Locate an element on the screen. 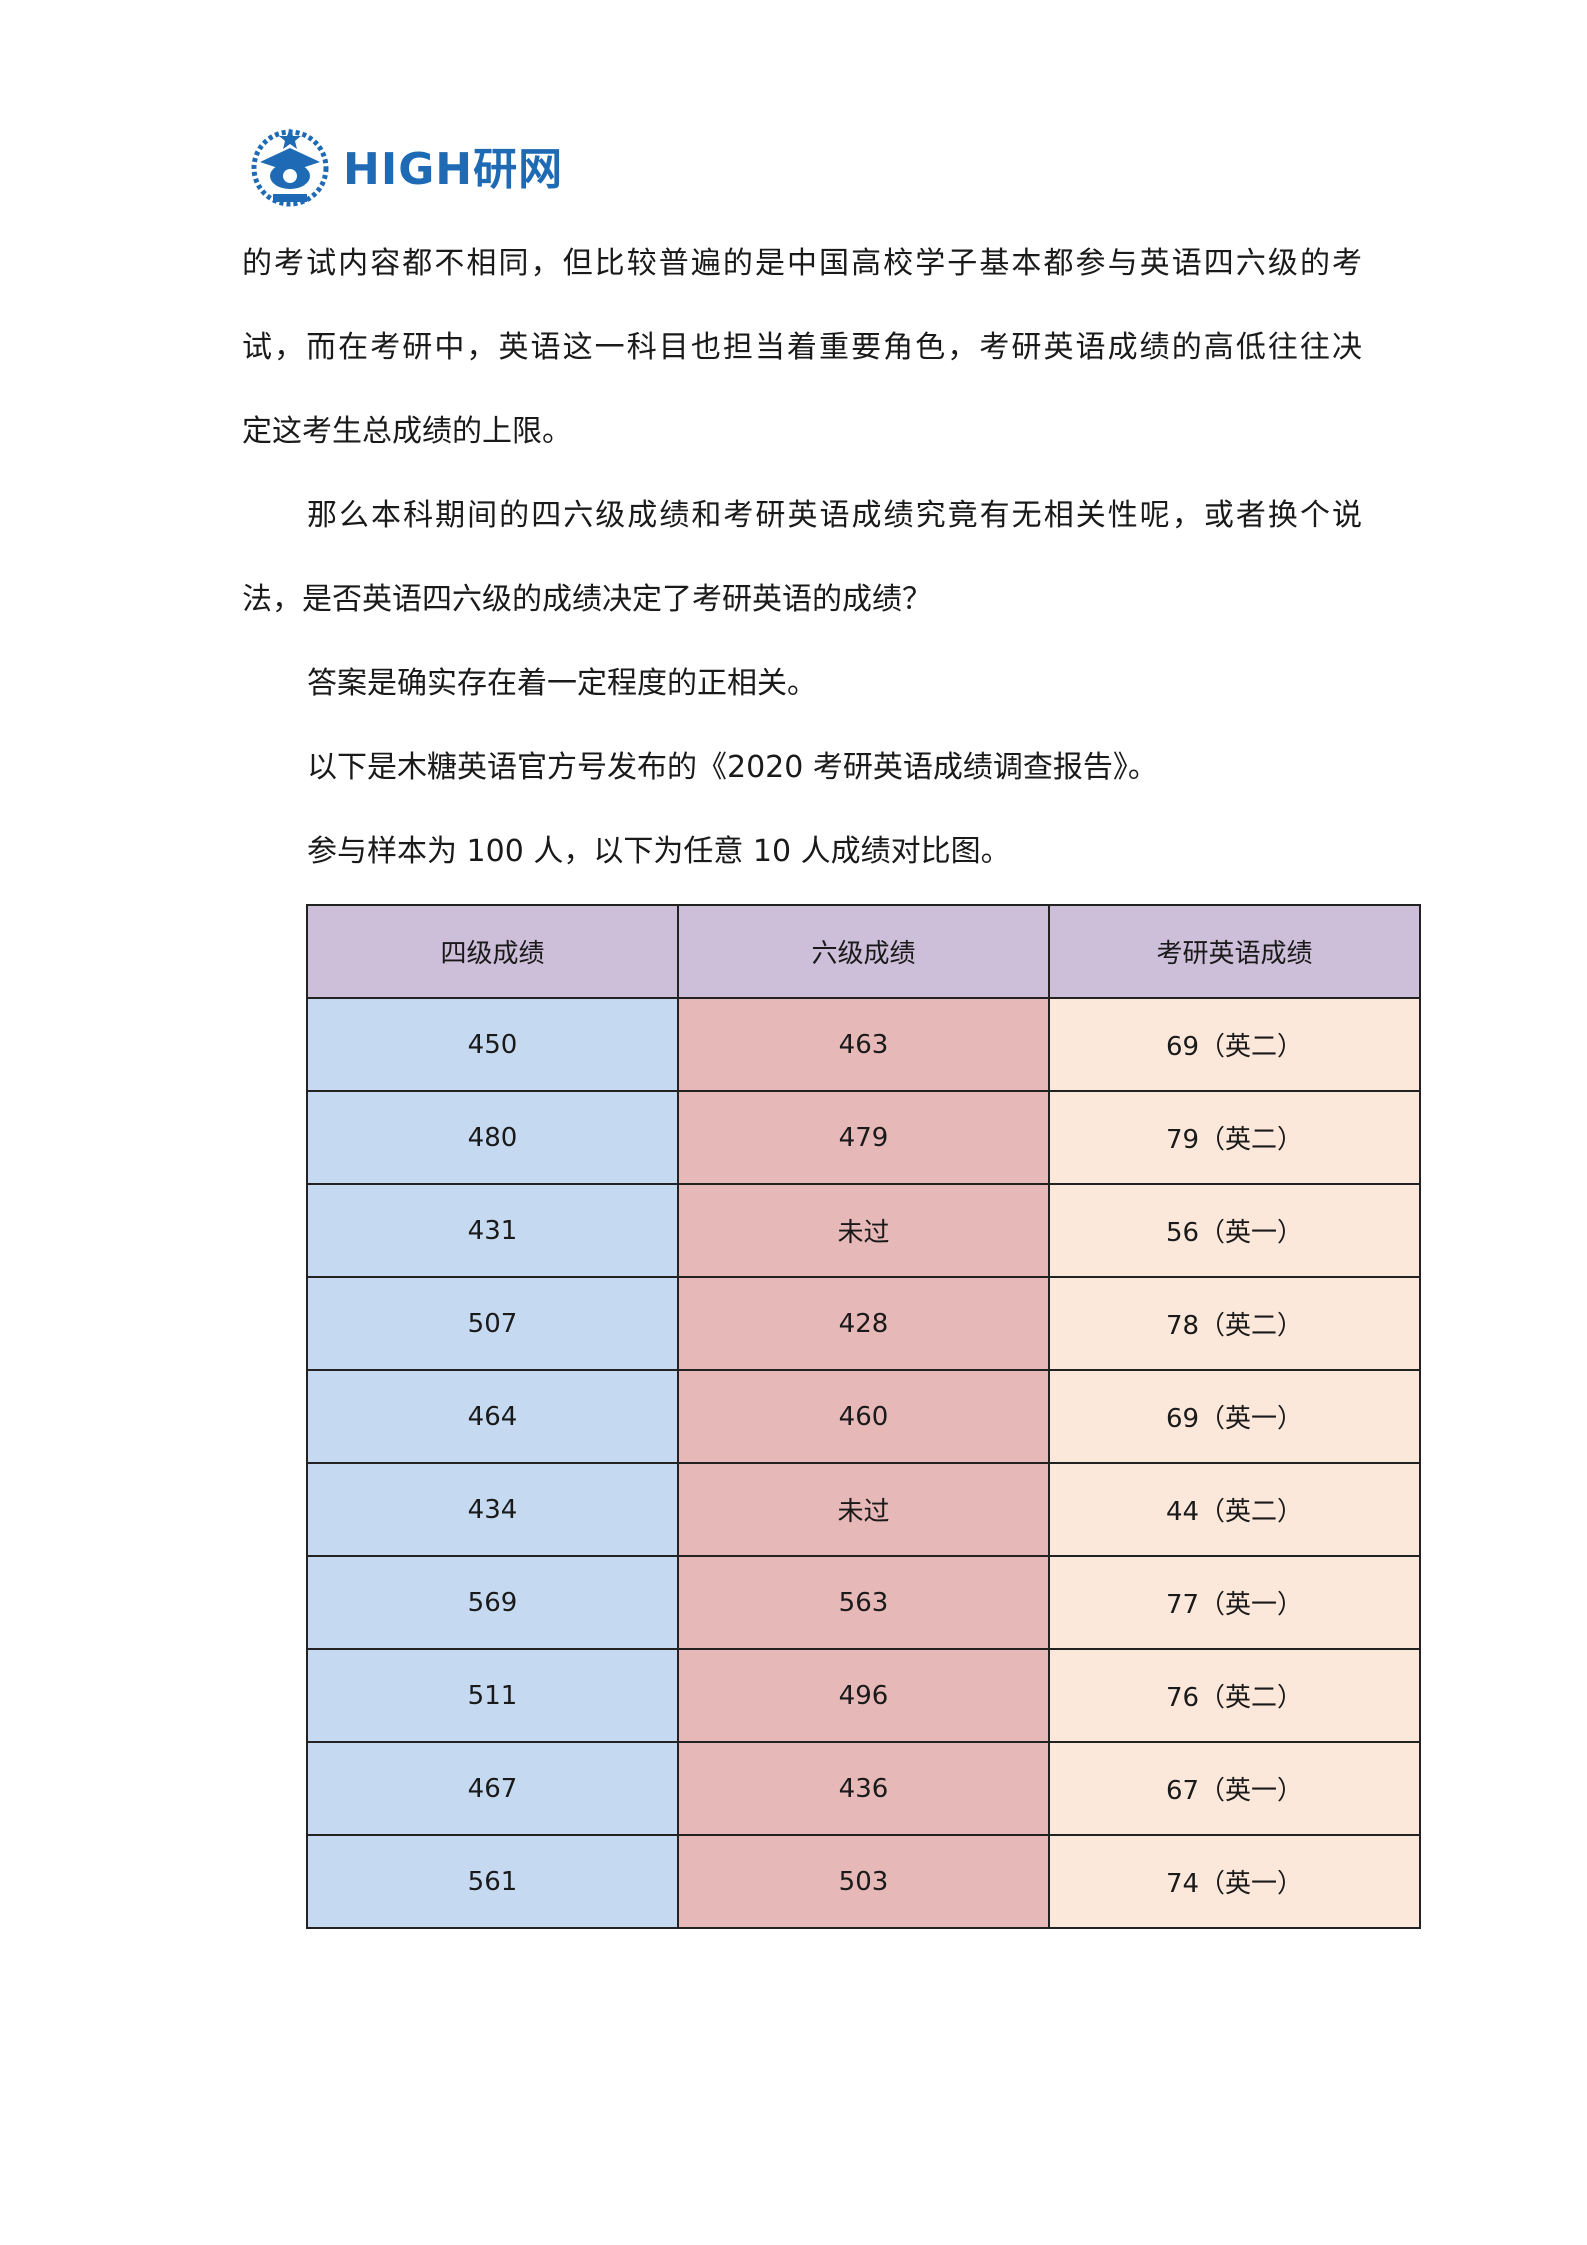  table-row: 569 563 77（英一） is located at coordinates (863, 1602).